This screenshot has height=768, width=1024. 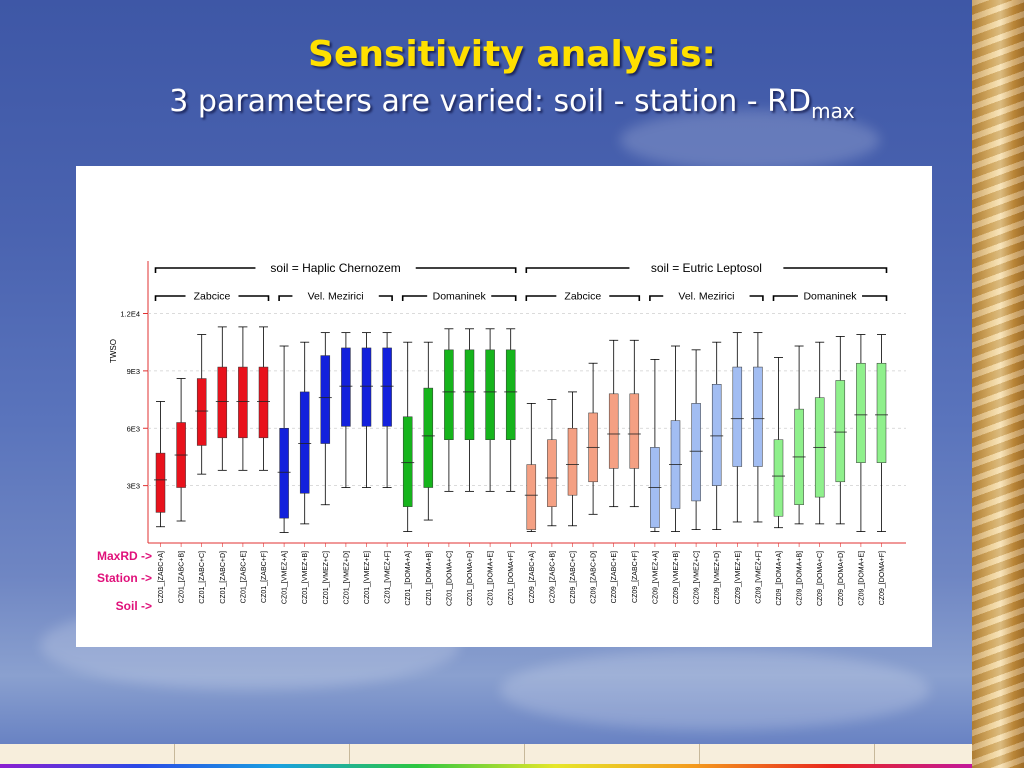 What do you see at coordinates (285, 298) in the screenshot?
I see `station-group-2-left` at bounding box center [285, 298].